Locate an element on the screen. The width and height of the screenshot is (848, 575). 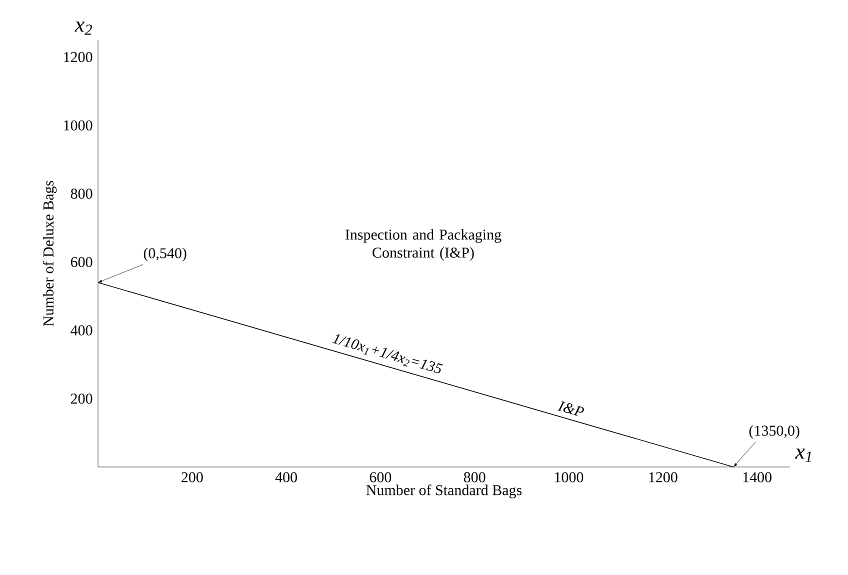
text: x$_{1}$ is located at coordinates (803, 455).